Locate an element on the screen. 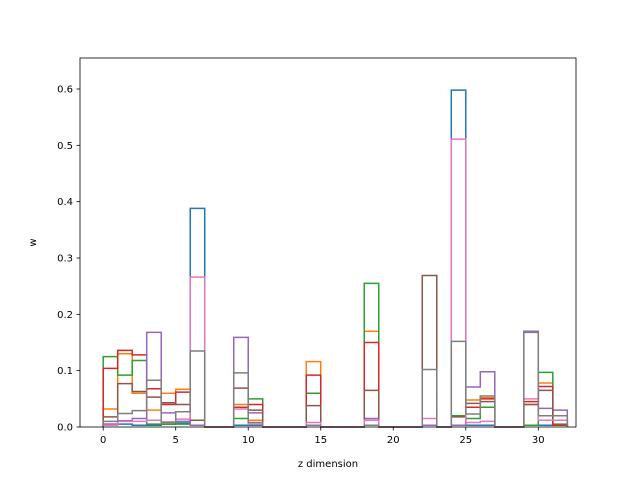 The height and width of the screenshot is (484, 640). y-tick-label: 0.4 is located at coordinates (65, 202).